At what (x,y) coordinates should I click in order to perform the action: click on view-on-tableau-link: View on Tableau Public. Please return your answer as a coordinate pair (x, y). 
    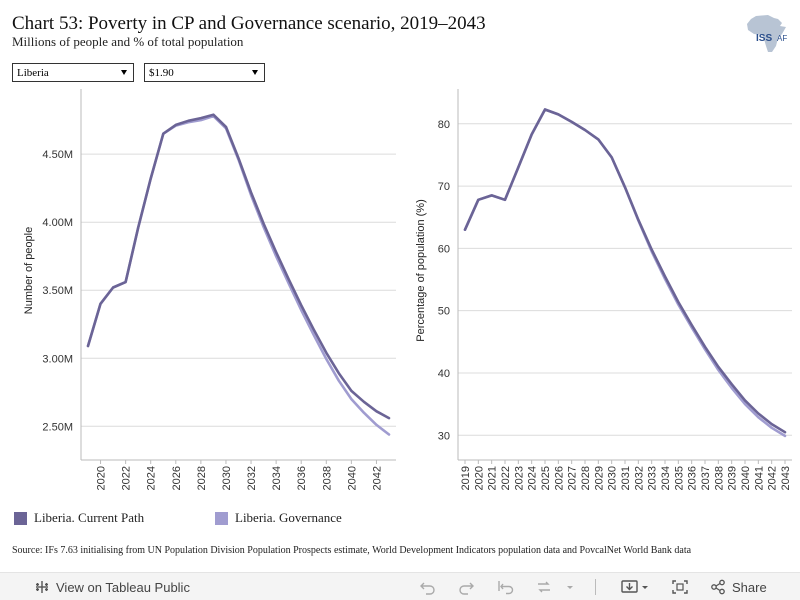
    Looking at the image, I should click on (112, 587).